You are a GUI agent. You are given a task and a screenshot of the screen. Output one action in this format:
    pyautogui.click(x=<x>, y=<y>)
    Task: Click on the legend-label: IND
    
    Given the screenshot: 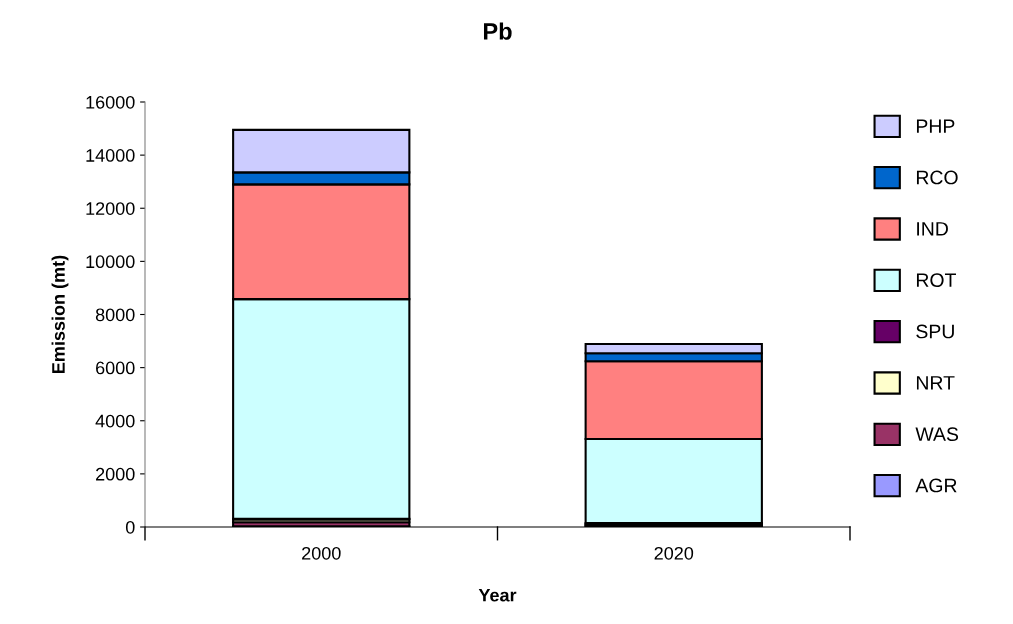 What is the action you would take?
    pyautogui.click(x=932, y=229)
    